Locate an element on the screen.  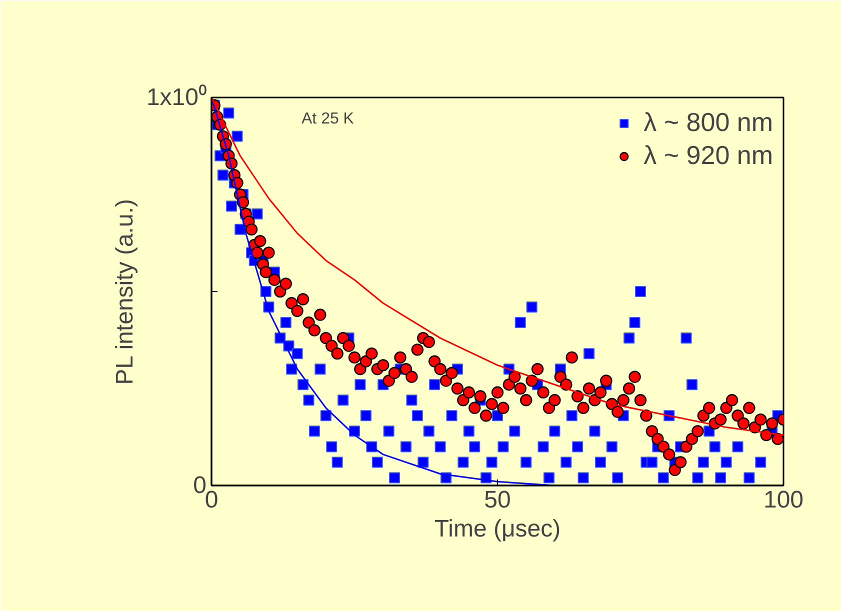
y-axis-title: PL intensity (a.u.) is located at coordinates (124, 292).